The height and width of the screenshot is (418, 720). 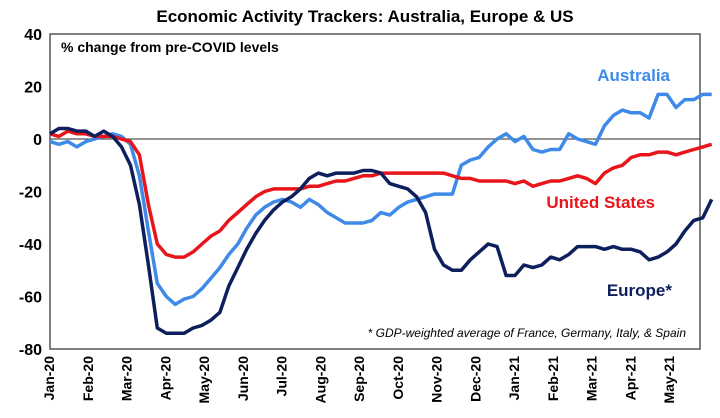 What do you see at coordinates (592, 378) in the screenshot?
I see `x-tick-label: Mar-21` at bounding box center [592, 378].